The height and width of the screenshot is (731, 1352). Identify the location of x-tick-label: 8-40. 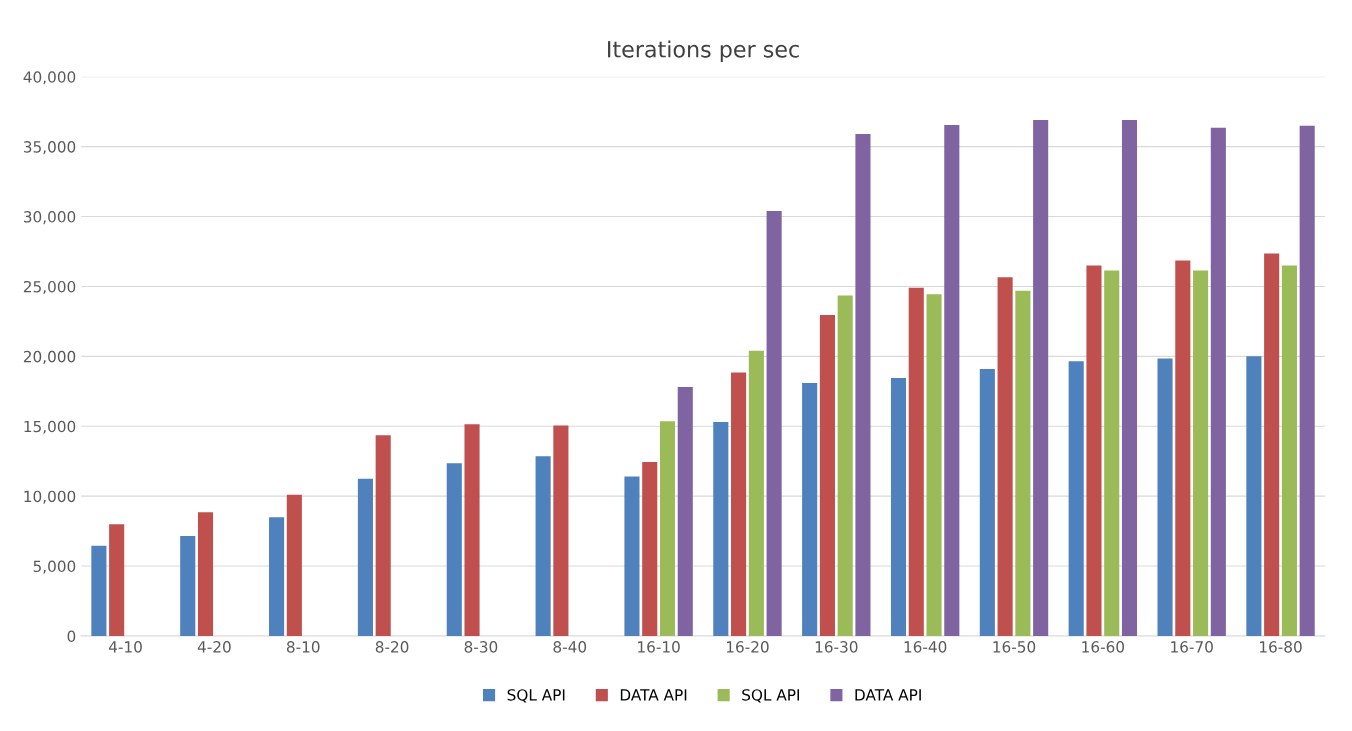
(570, 647).